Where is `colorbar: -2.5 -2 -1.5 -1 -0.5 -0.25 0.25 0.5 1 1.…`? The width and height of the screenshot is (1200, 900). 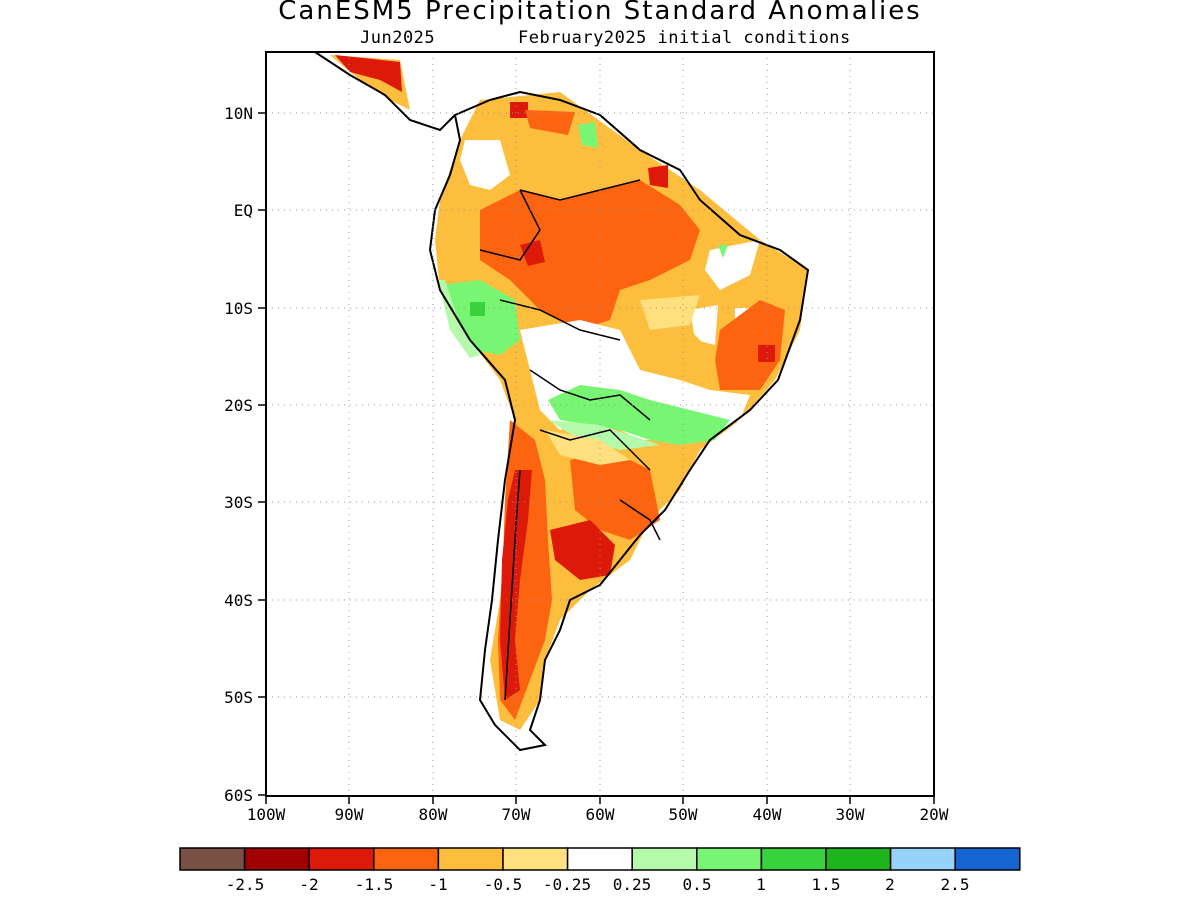
colorbar: -2.5 -2 -1.5 -1 -0.5 -0.25 0.25 0.5 1 1.… is located at coordinates (600, 870).